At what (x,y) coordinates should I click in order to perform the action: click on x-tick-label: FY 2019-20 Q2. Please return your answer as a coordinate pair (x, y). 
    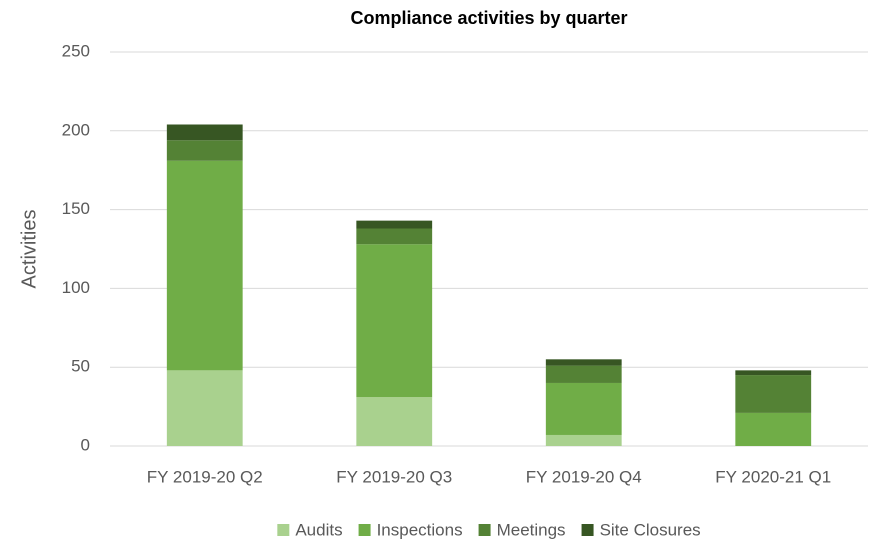
    Looking at the image, I should click on (205, 476).